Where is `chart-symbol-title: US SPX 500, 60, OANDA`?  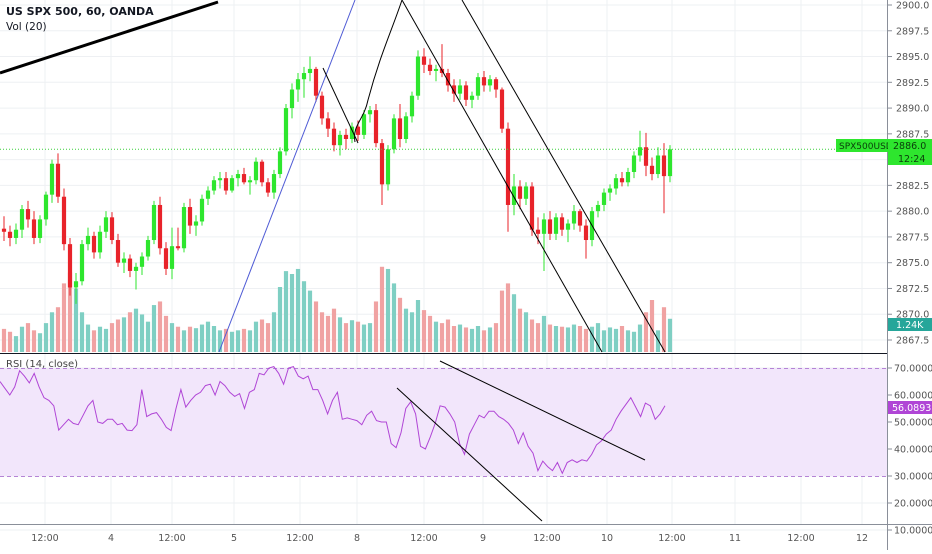 chart-symbol-title: US SPX 500, 60, OANDA is located at coordinates (80, 11).